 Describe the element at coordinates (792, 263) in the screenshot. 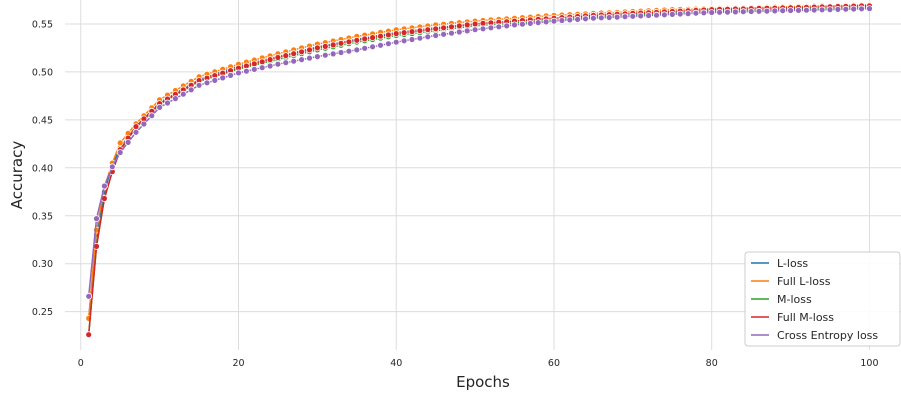

I see `legend-label: L-loss` at that location.